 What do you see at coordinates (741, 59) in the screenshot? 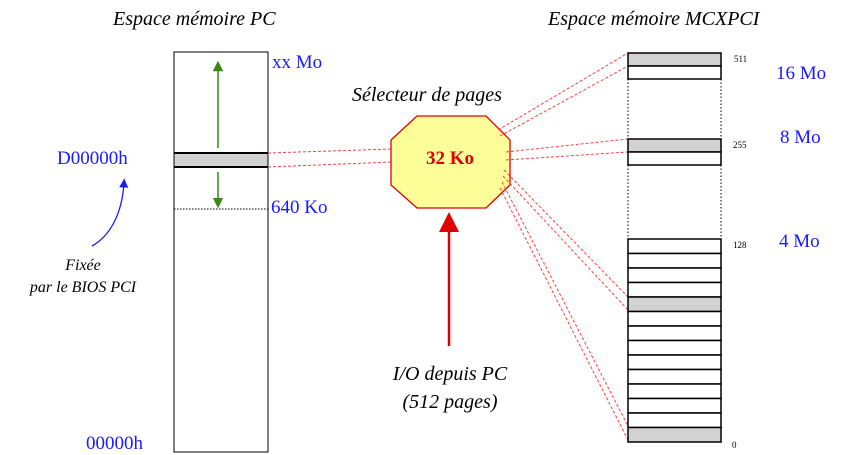
I see `page-number-511: 511` at bounding box center [741, 59].